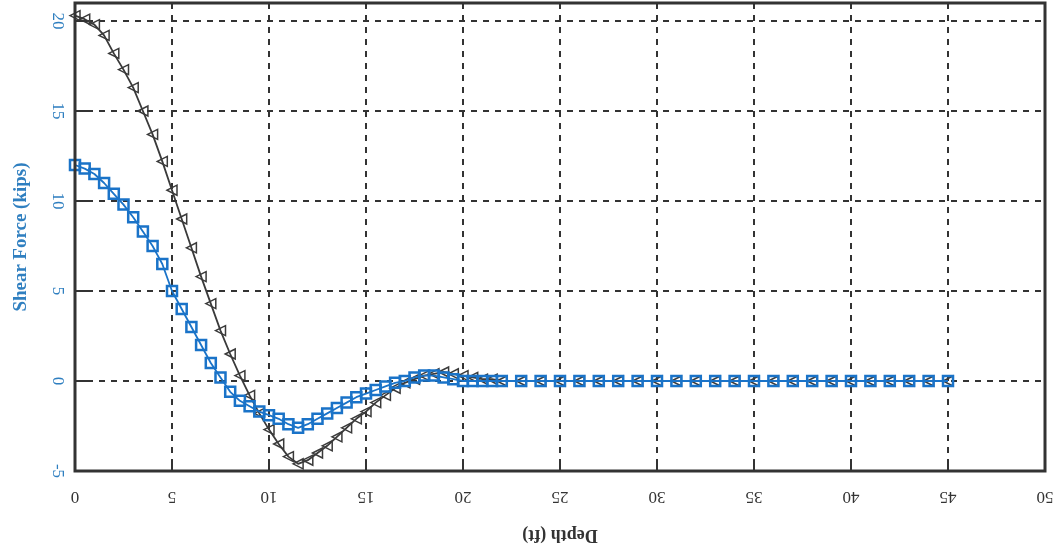 This screenshot has height=556, width=1057. Describe the element at coordinates (269, 498) in the screenshot. I see `x-tick-label: 10` at that location.